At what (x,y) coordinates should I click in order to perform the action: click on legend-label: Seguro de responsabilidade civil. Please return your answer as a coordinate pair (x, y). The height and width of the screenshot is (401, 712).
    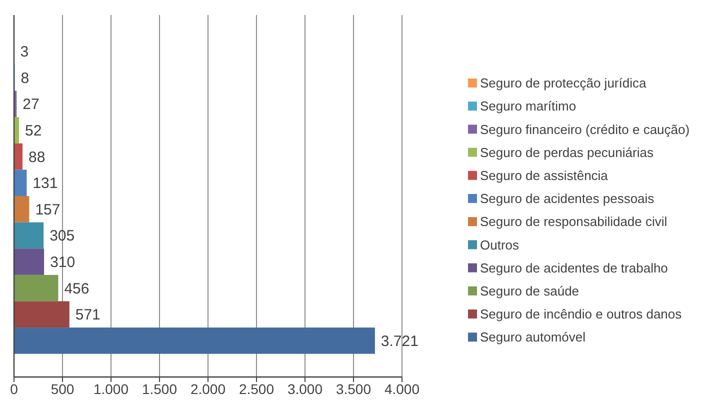
    Looking at the image, I should click on (574, 222).